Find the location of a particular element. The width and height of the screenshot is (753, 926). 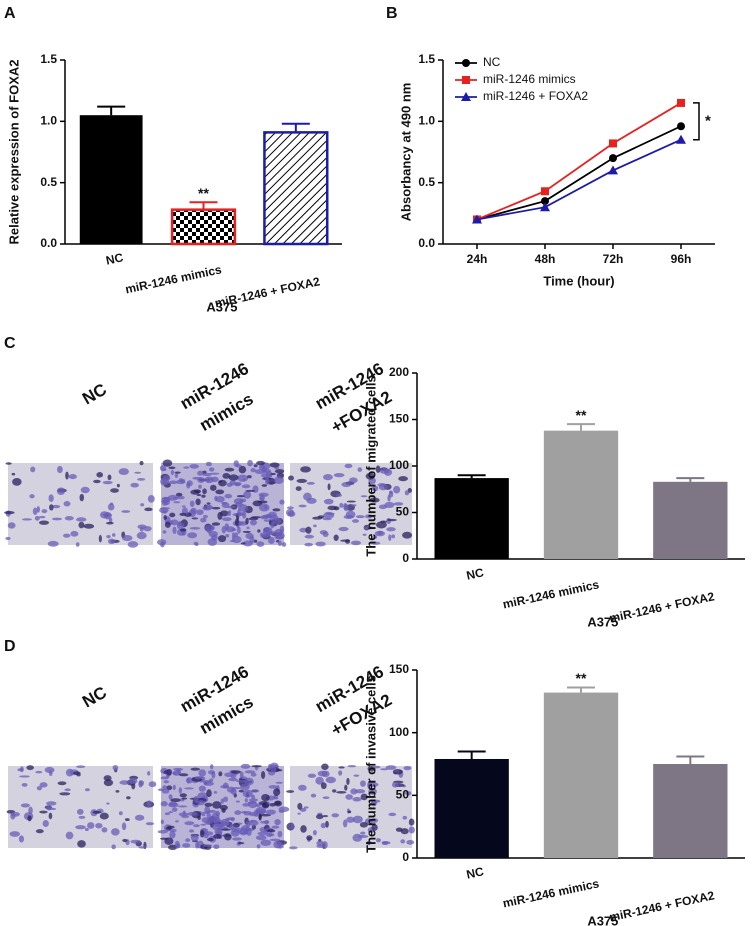

x-axis-label: A375 is located at coordinates (602, 919).